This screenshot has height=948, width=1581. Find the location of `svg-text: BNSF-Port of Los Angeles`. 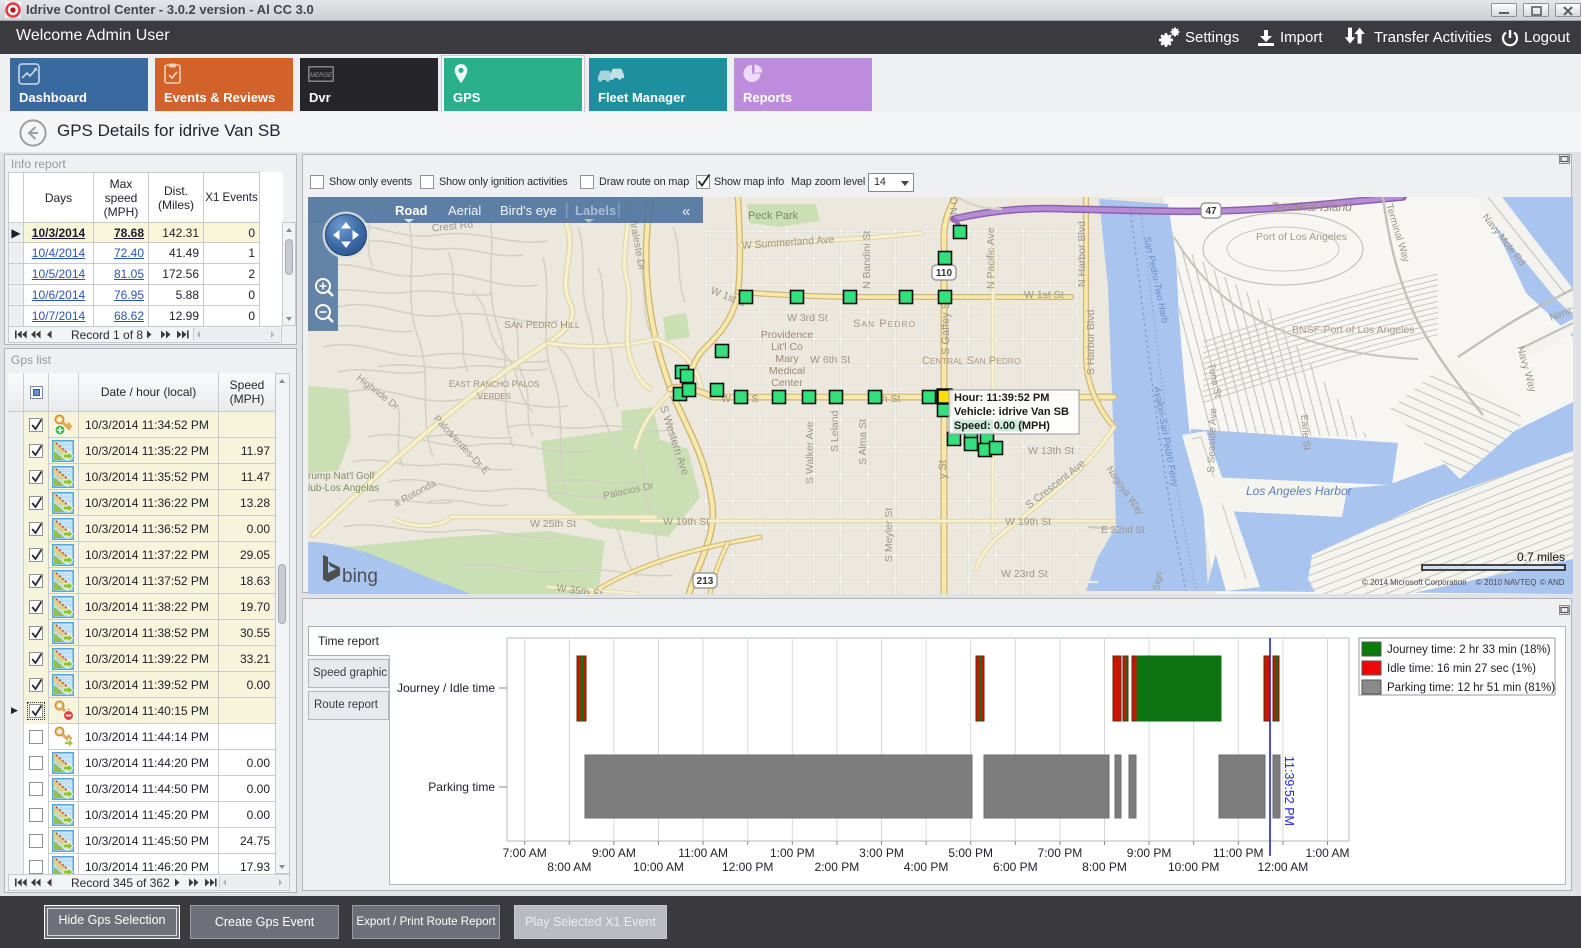

svg-text: BNSF-Port of Los Angeles is located at coordinates (1353, 330).